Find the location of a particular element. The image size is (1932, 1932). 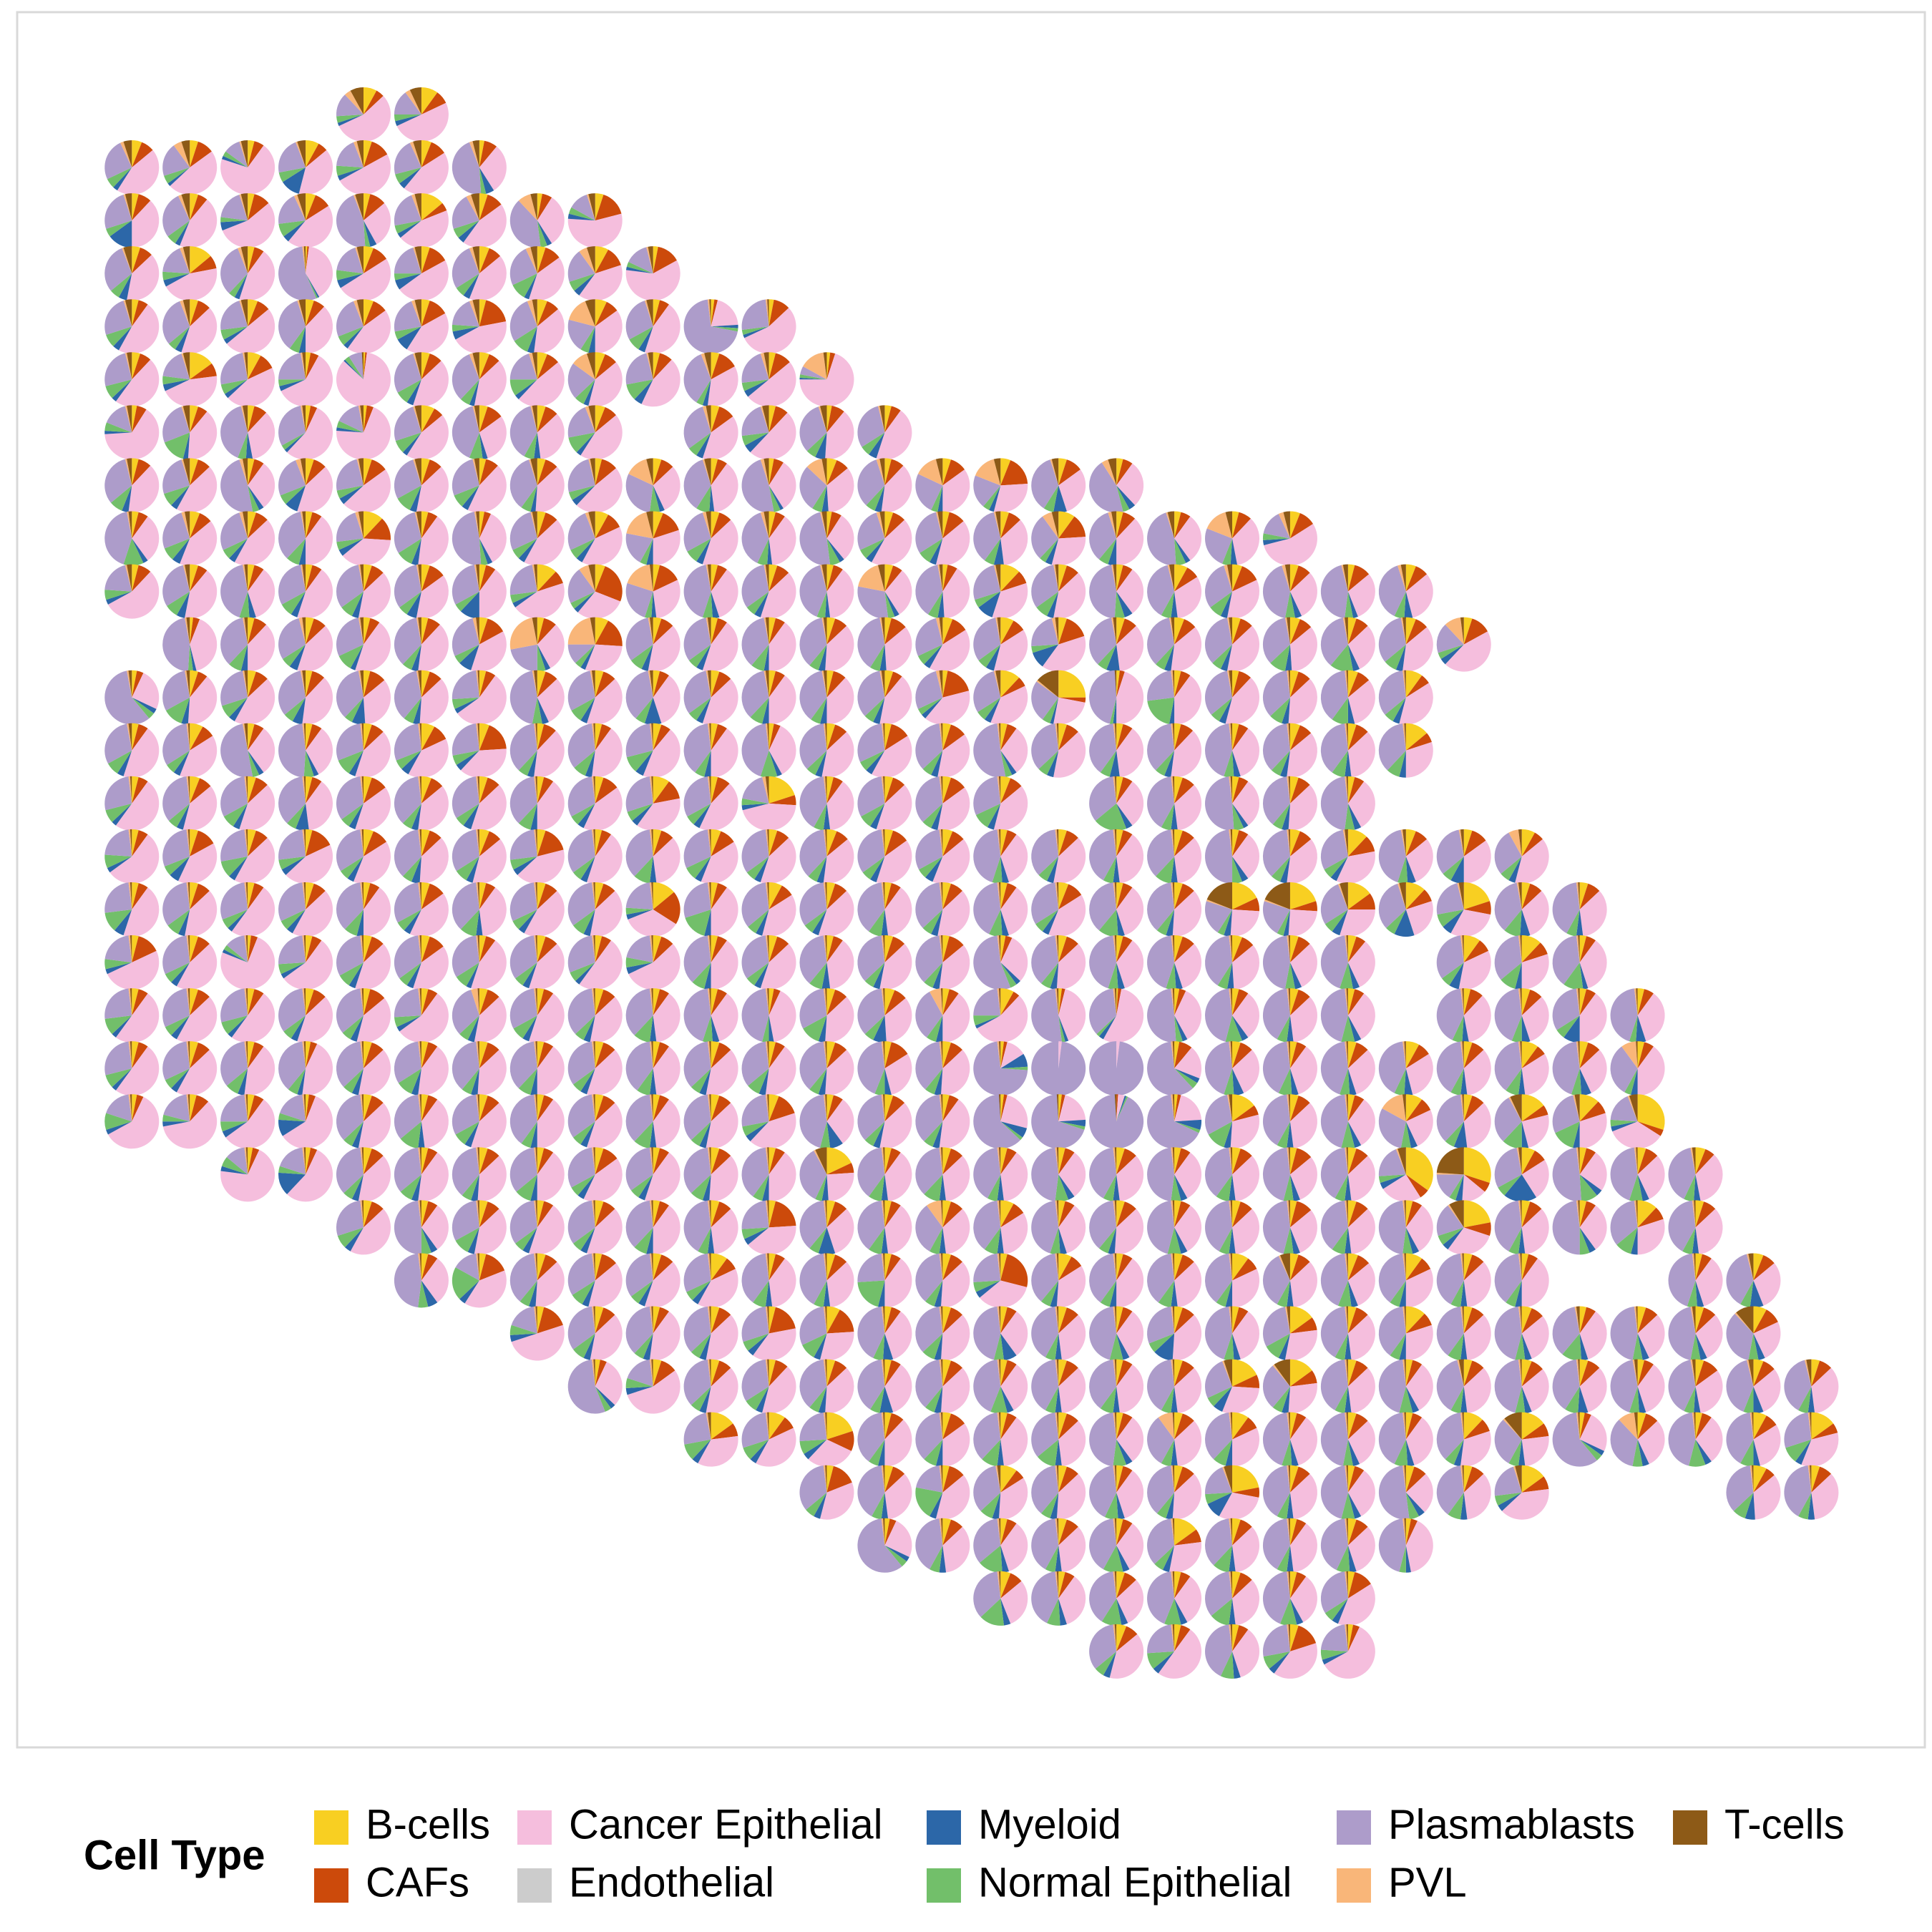

legend-label: Normal Epithelial is located at coordinates (1135, 1882).